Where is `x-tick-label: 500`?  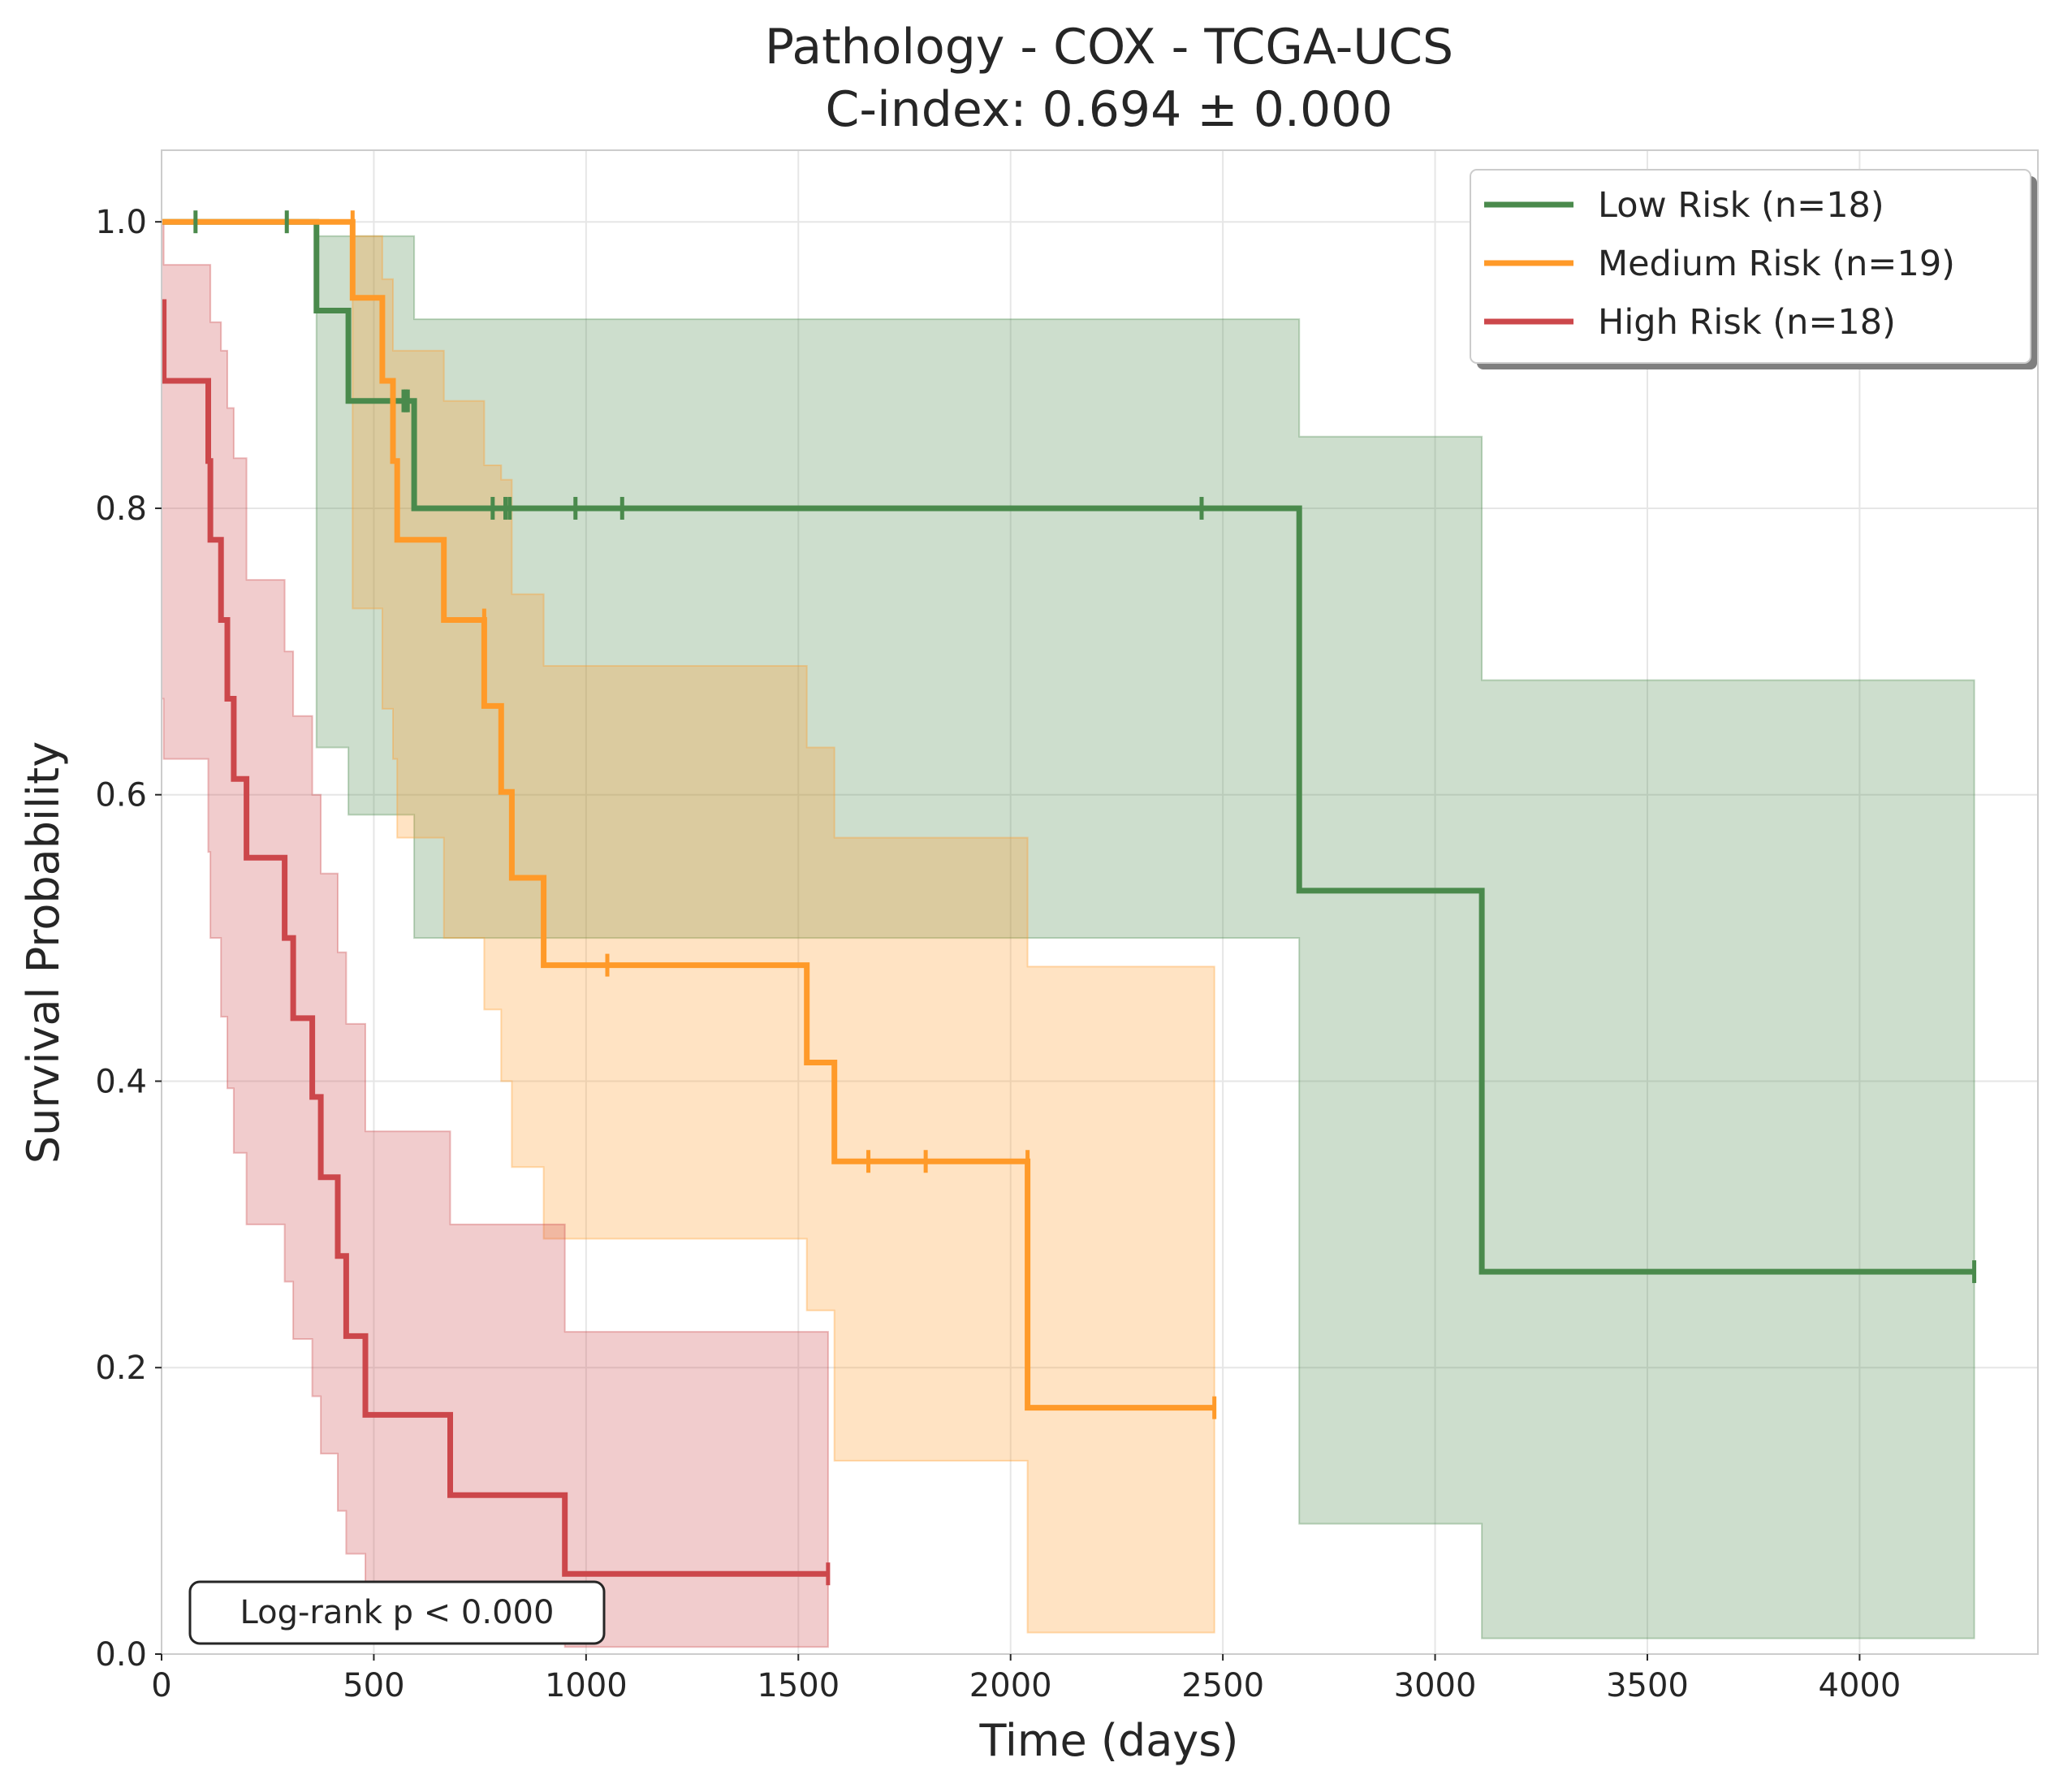 x-tick-label: 500 is located at coordinates (373, 1685).